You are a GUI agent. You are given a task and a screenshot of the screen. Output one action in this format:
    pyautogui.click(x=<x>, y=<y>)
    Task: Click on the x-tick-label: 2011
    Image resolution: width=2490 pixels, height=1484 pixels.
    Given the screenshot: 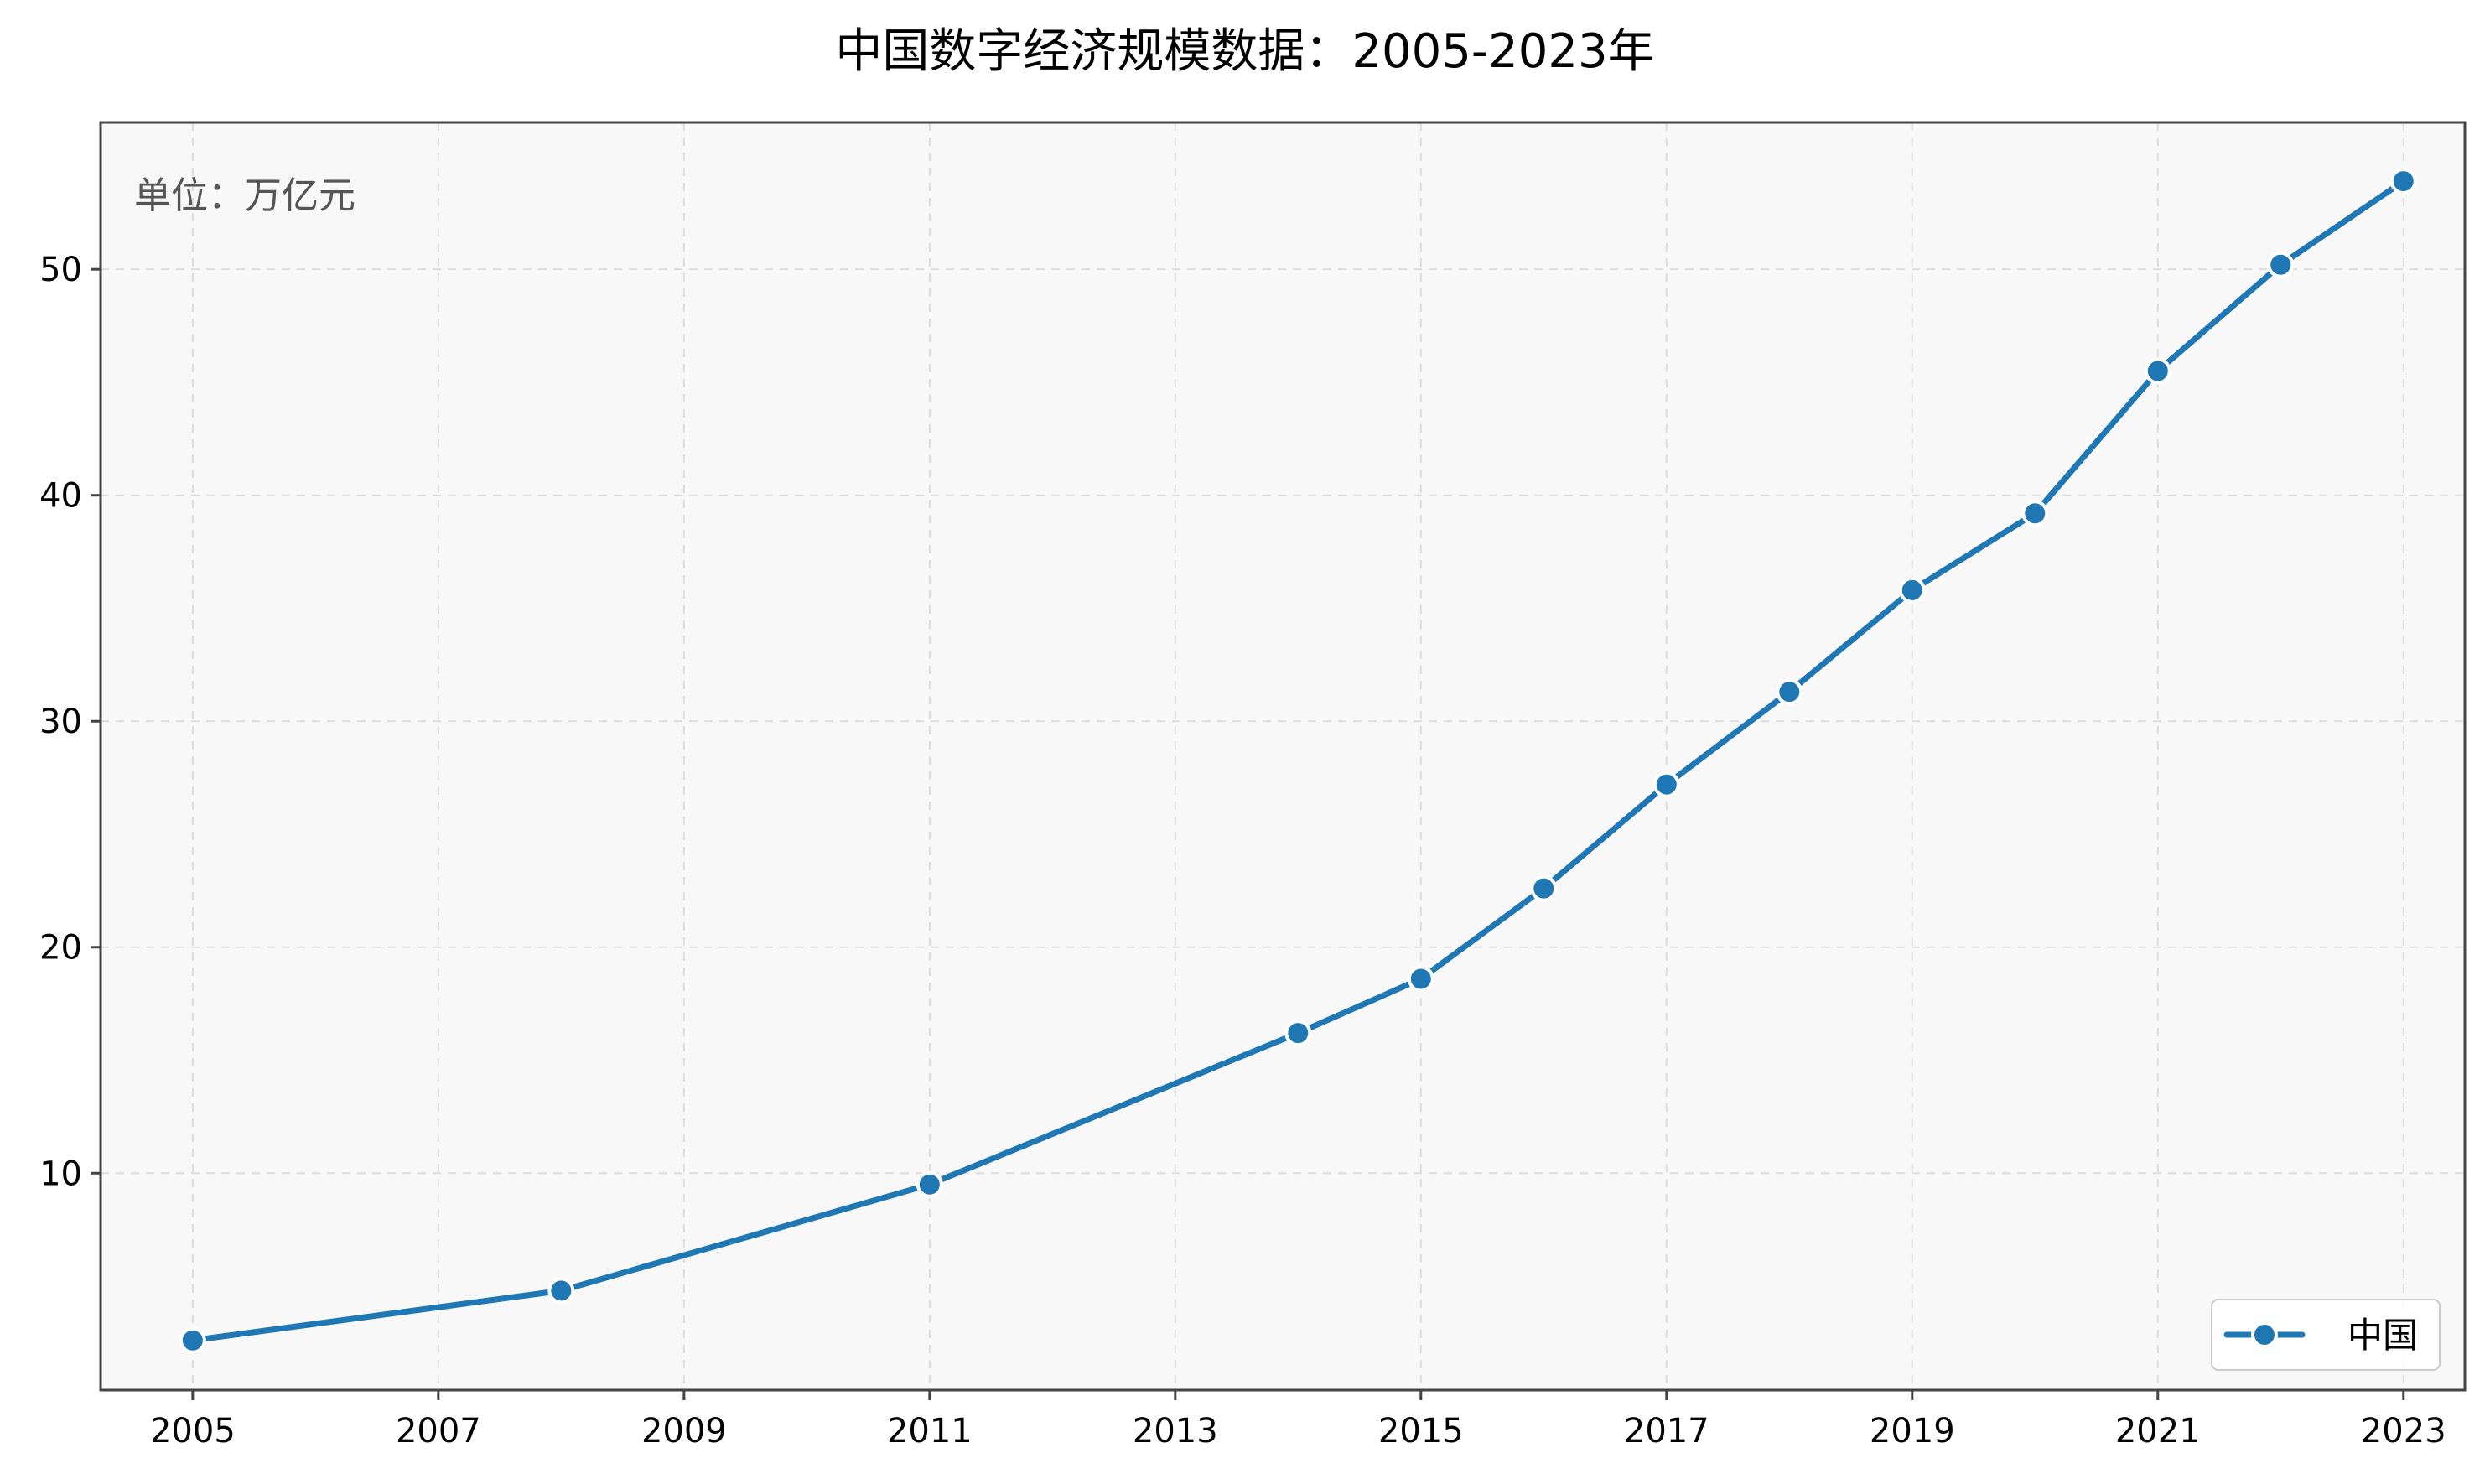 What is the action you would take?
    pyautogui.click(x=930, y=1431)
    